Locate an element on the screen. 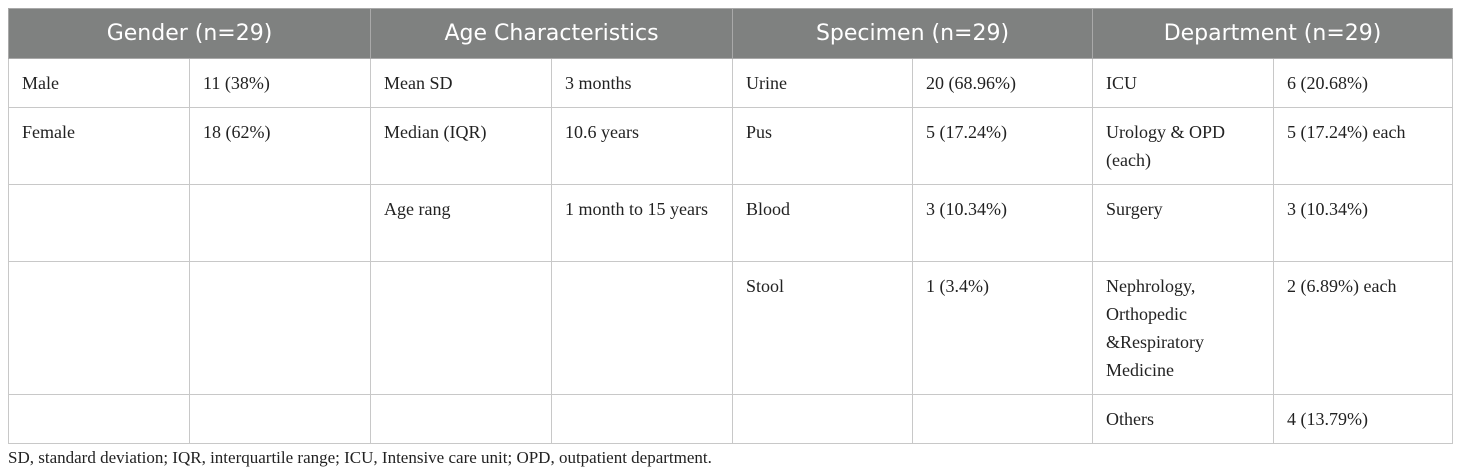 Image resolution: width=1460 pixels, height=475 pixels. header-department: Department (n=29) is located at coordinates (1273, 33).